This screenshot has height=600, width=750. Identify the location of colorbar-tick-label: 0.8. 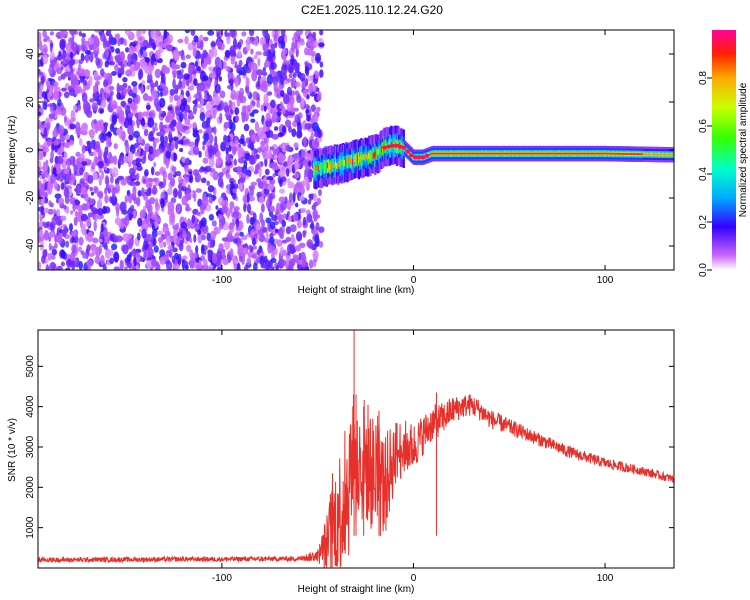
(703, 78).